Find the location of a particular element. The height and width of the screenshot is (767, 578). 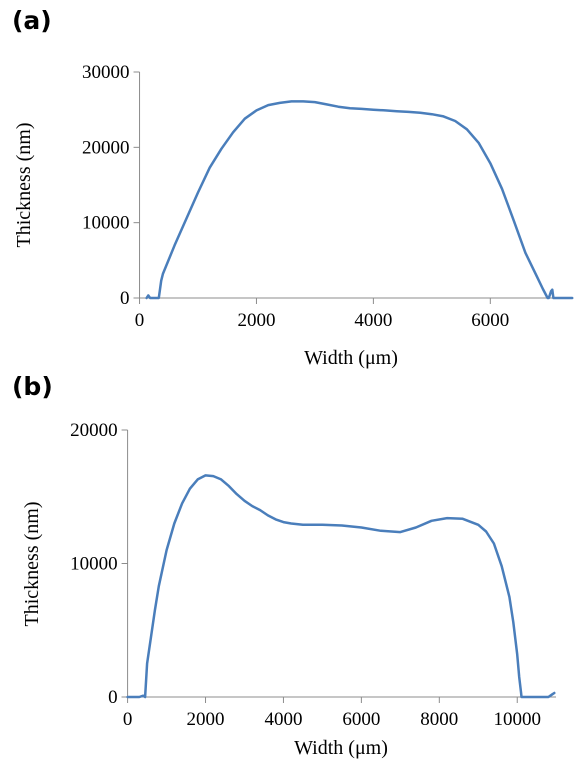

panel-label-b: (b) is located at coordinates (32, 386).